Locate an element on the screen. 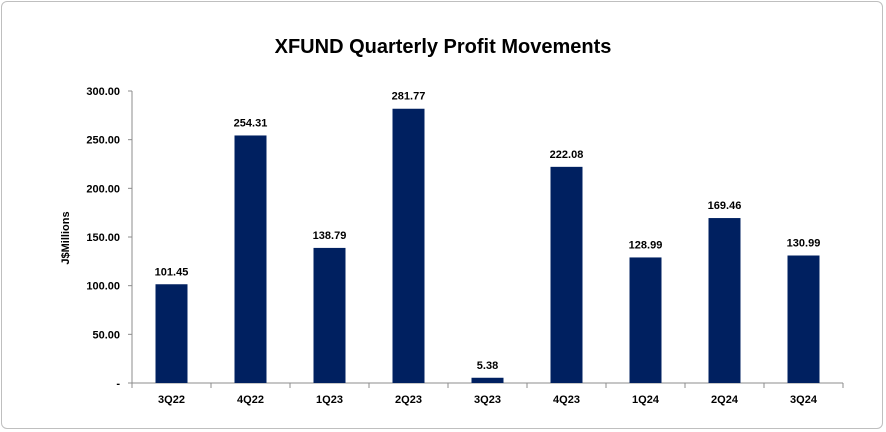  bar-1q24 is located at coordinates (645, 320).